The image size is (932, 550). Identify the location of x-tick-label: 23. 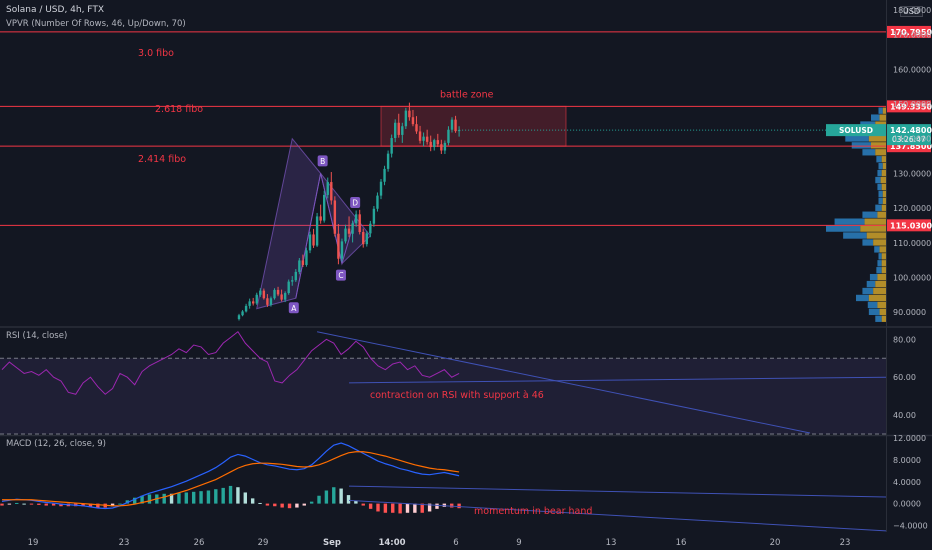
(124, 543).